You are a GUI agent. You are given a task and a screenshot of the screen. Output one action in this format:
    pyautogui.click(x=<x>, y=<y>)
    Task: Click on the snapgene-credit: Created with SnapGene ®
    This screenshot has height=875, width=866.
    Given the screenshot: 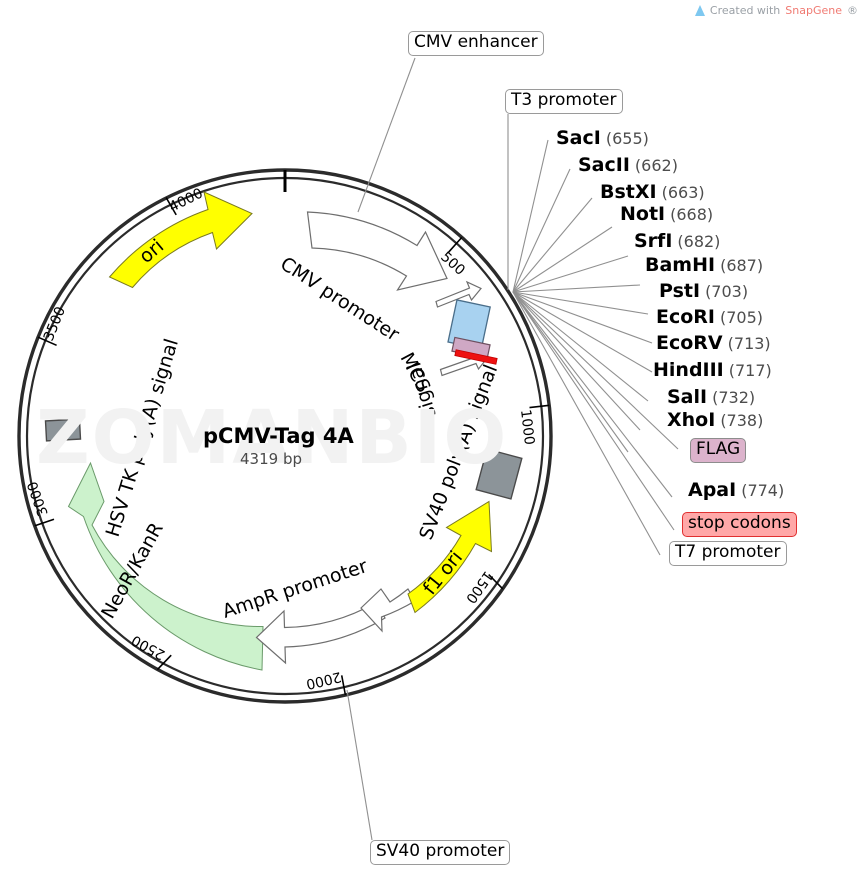 What is the action you would take?
    pyautogui.click(x=776, y=10)
    